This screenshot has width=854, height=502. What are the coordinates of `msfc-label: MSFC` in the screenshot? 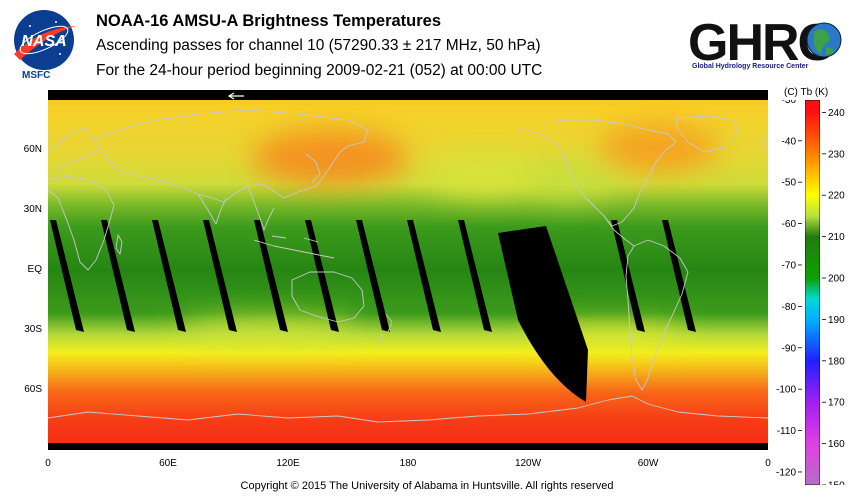 It's located at (36, 75).